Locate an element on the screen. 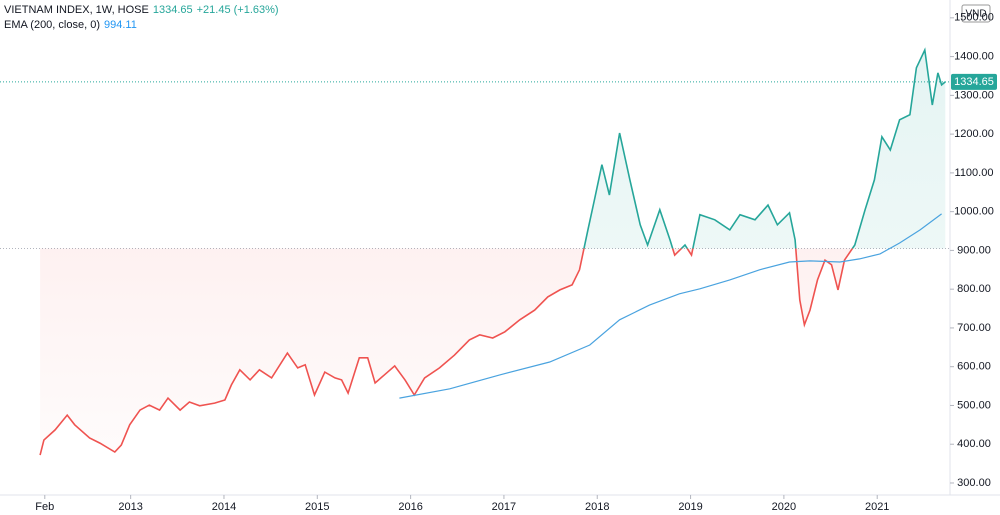  currency-box is located at coordinates (976, 13).